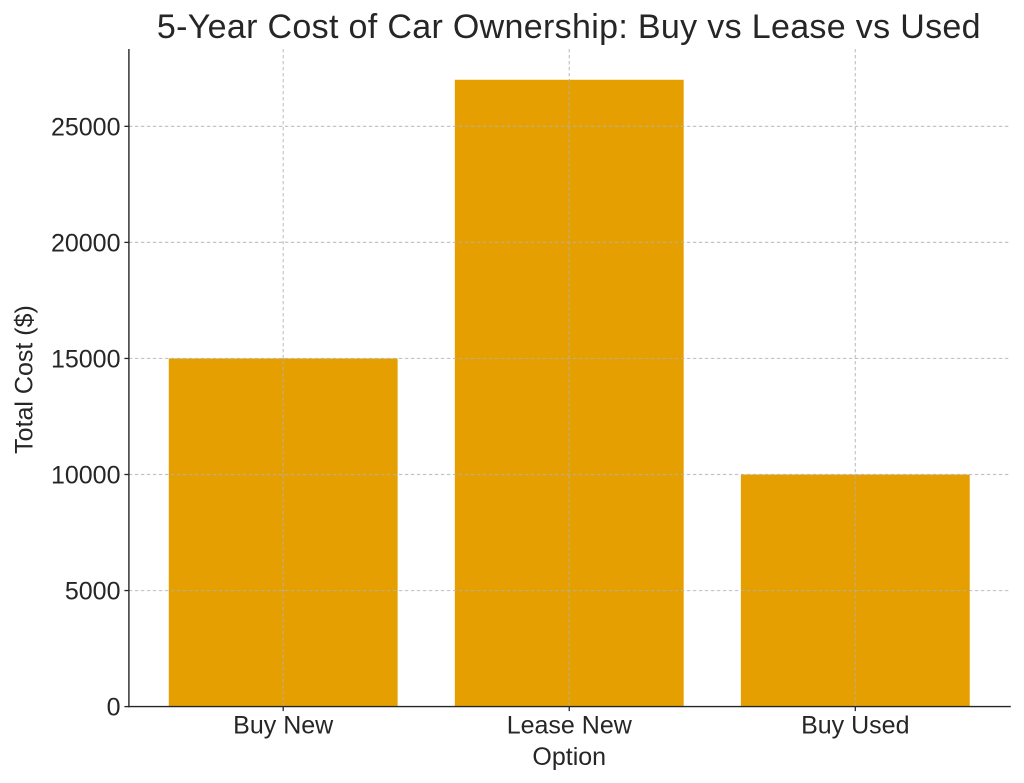  I want to click on svg-text: Total Cost ($), so click(25, 379).